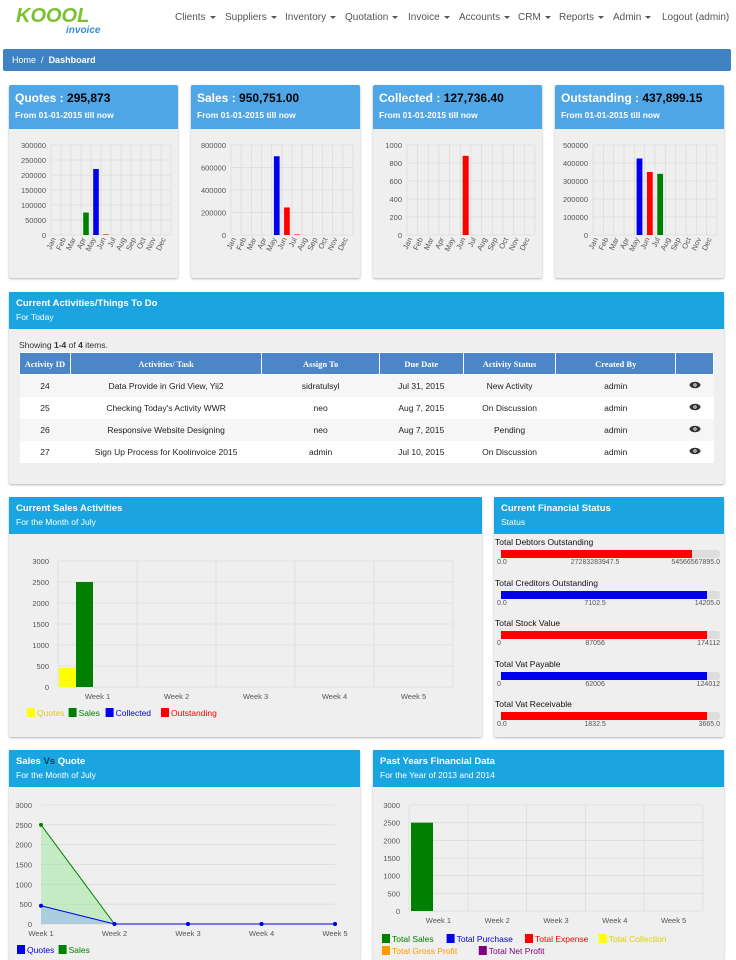 This screenshot has height=960, width=736. I want to click on financial-status-ticks: 0.0 7102.5 14205.0, so click(608, 605).